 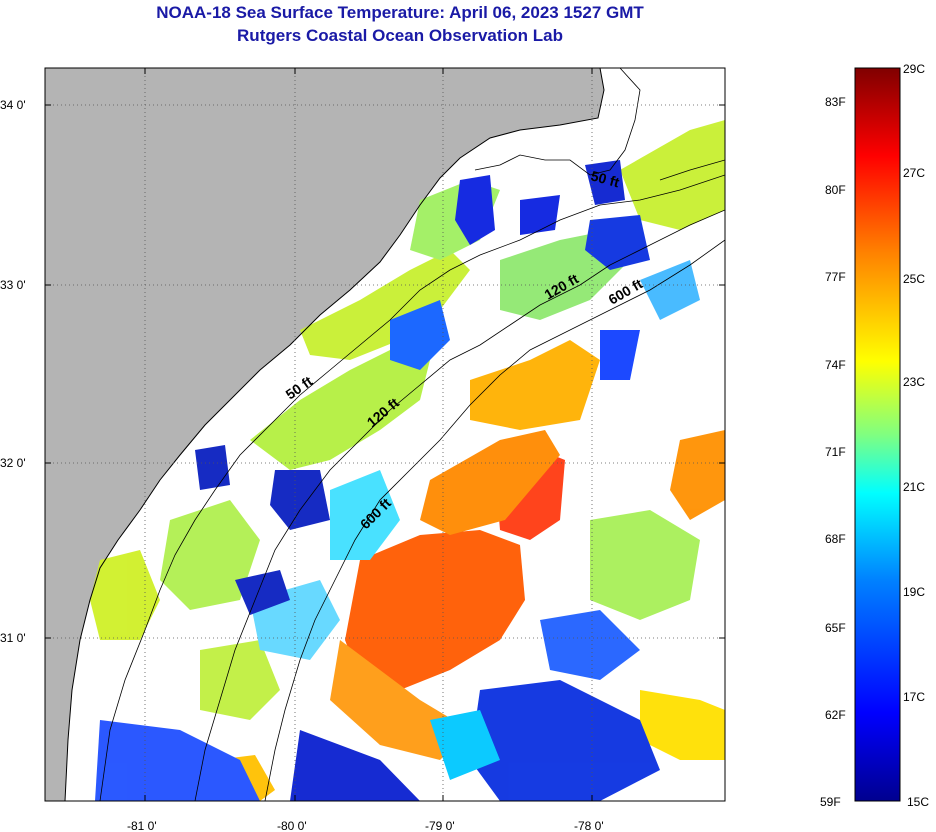 What do you see at coordinates (13, 638) in the screenshot?
I see `lat-label: 31 0'` at bounding box center [13, 638].